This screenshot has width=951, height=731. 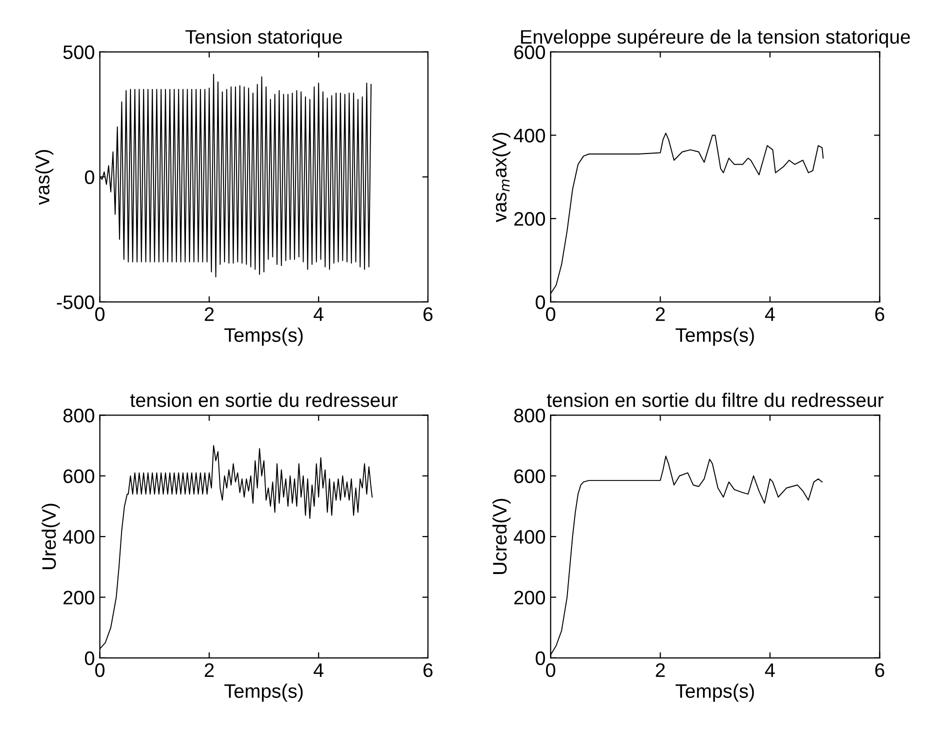 What do you see at coordinates (715, 400) in the screenshot?
I see `chart-title: tension en sortie du filtre du redresseur` at bounding box center [715, 400].